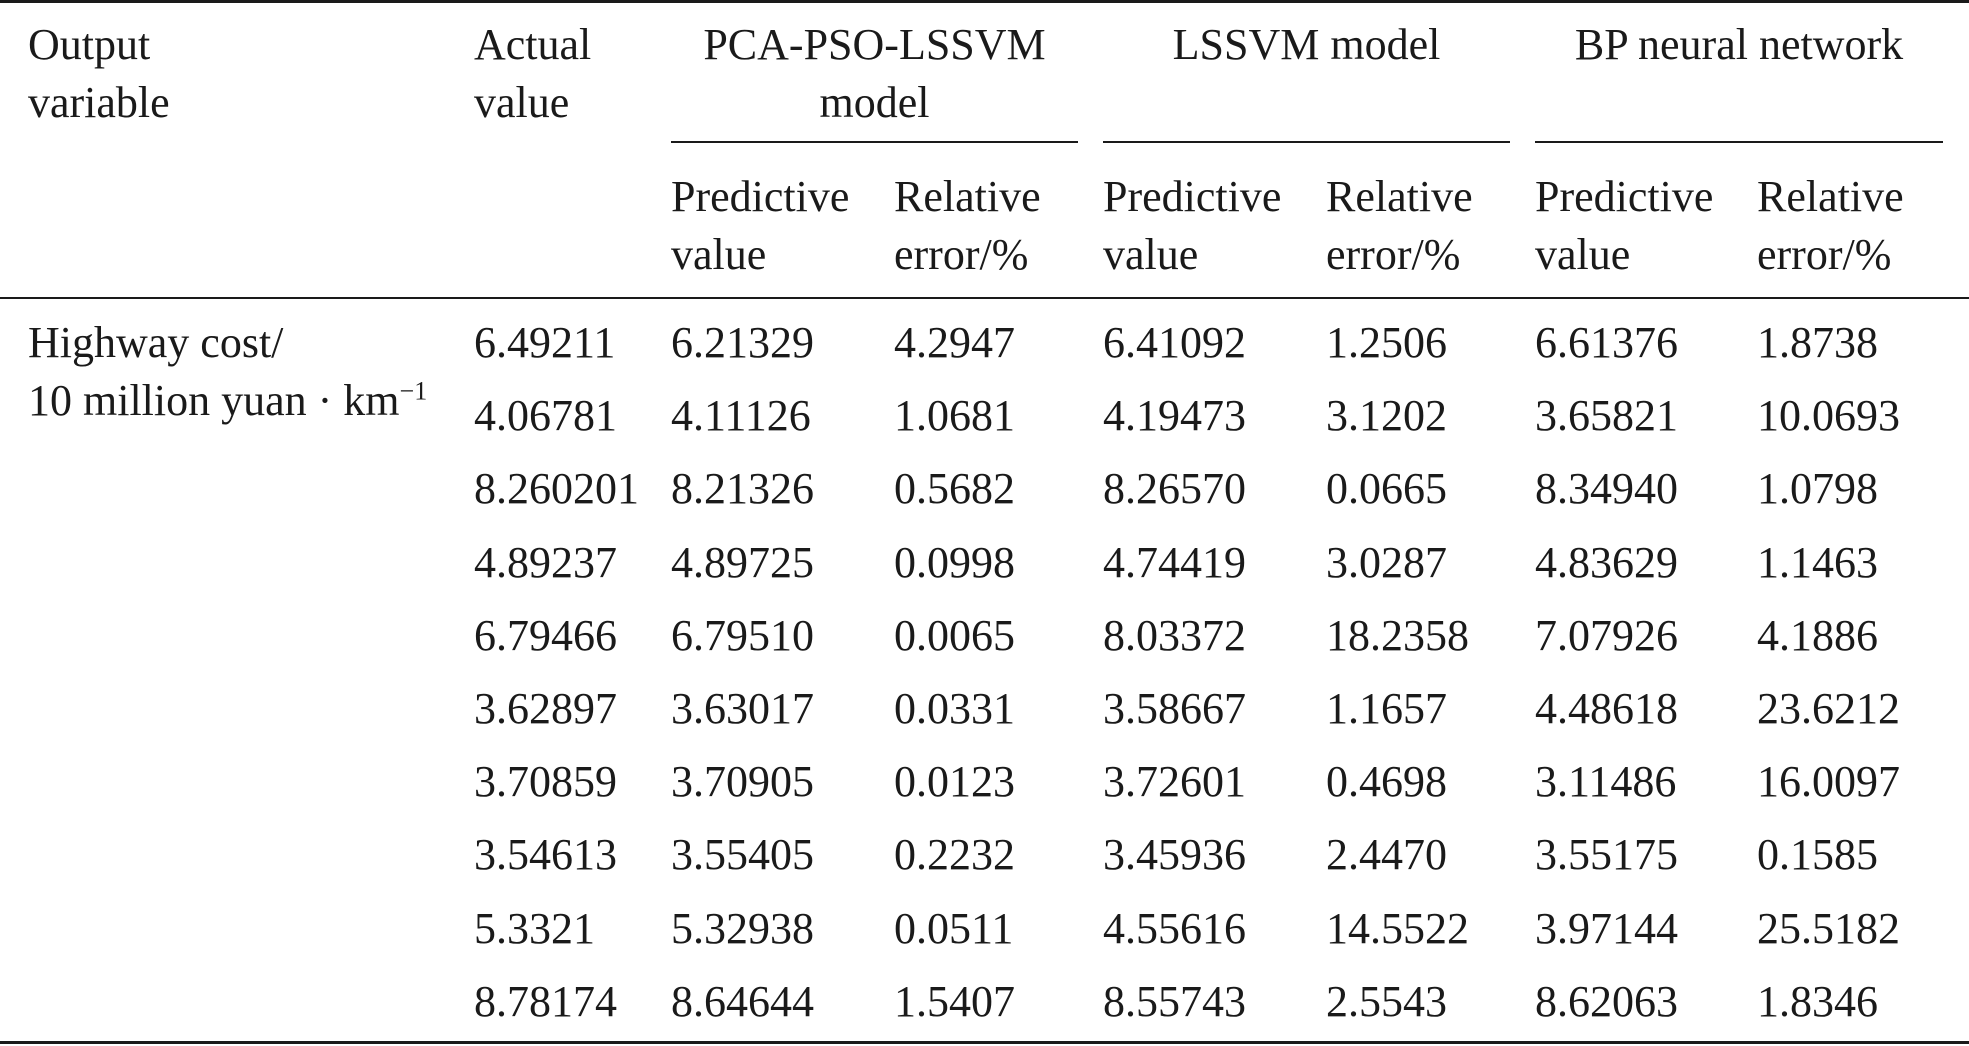 The width and height of the screenshot is (1969, 1046). What do you see at coordinates (1386, 855) in the screenshot?
I see `cell-lssvm-error: 2.4470` at bounding box center [1386, 855].